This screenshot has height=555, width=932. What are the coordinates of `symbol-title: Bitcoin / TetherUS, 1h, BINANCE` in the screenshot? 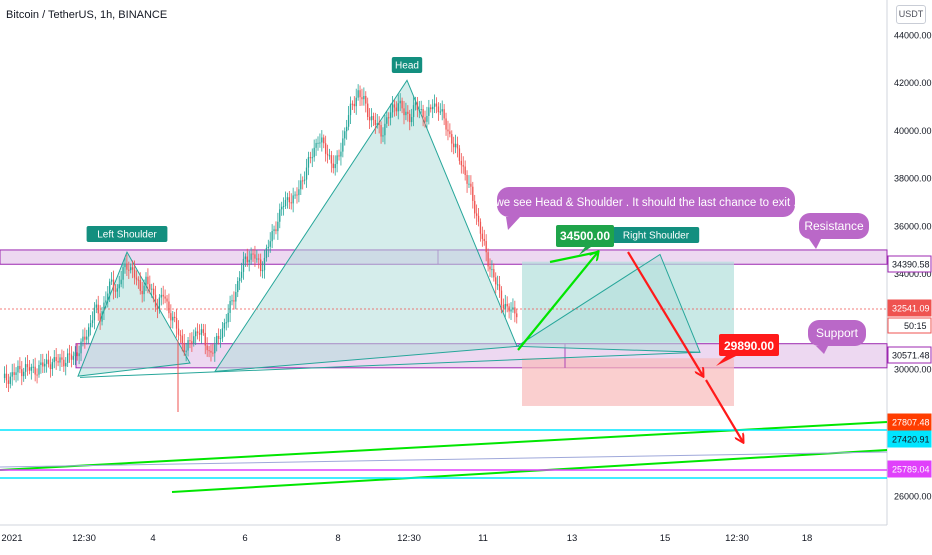 It's located at (87, 15).